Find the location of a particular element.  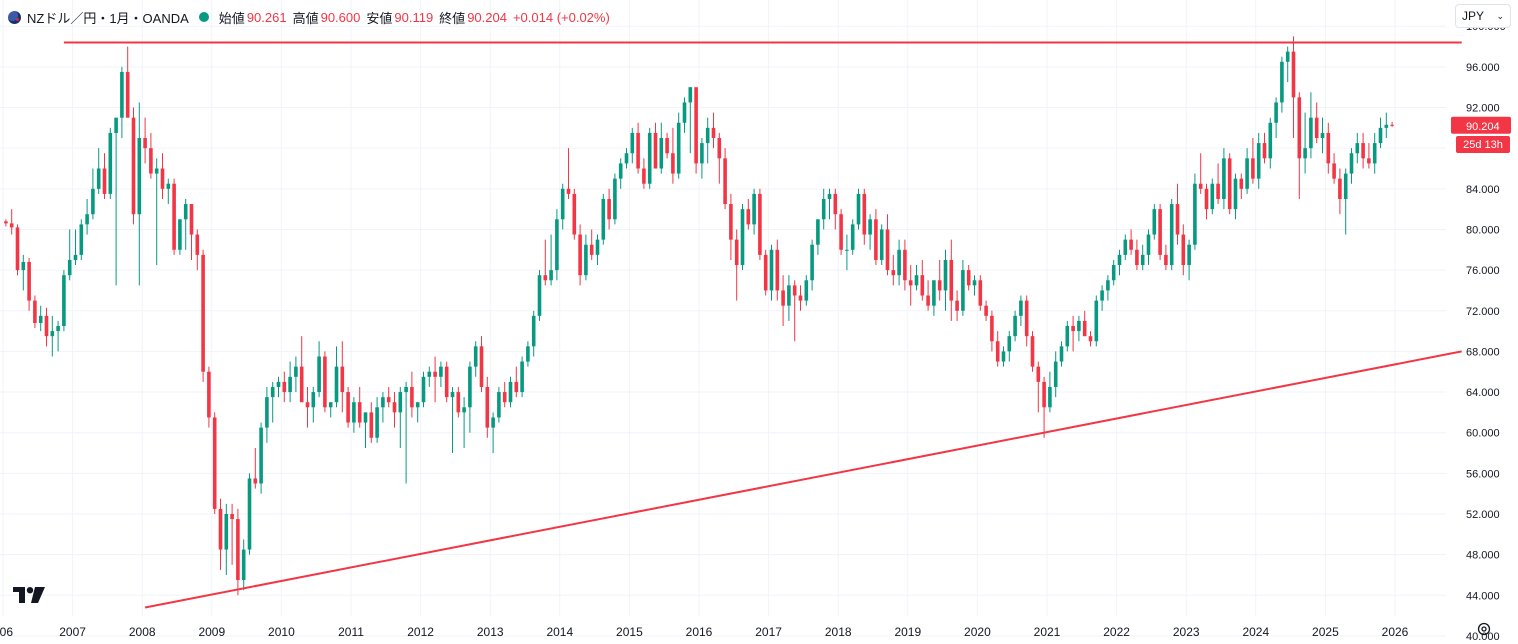

y-tick-label: 84.000 is located at coordinates (1483, 190).